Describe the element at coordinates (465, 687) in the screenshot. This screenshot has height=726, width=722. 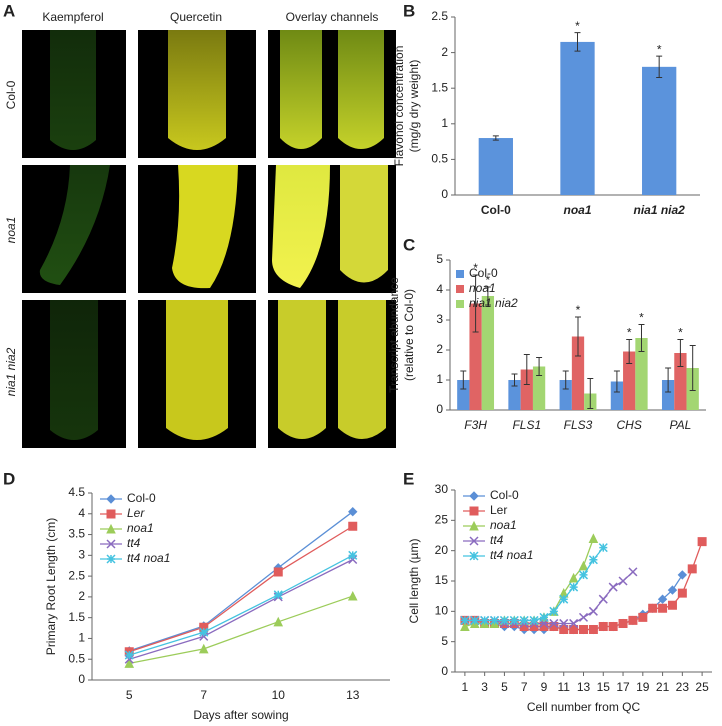
I see `x-tick-label: 1` at that location.